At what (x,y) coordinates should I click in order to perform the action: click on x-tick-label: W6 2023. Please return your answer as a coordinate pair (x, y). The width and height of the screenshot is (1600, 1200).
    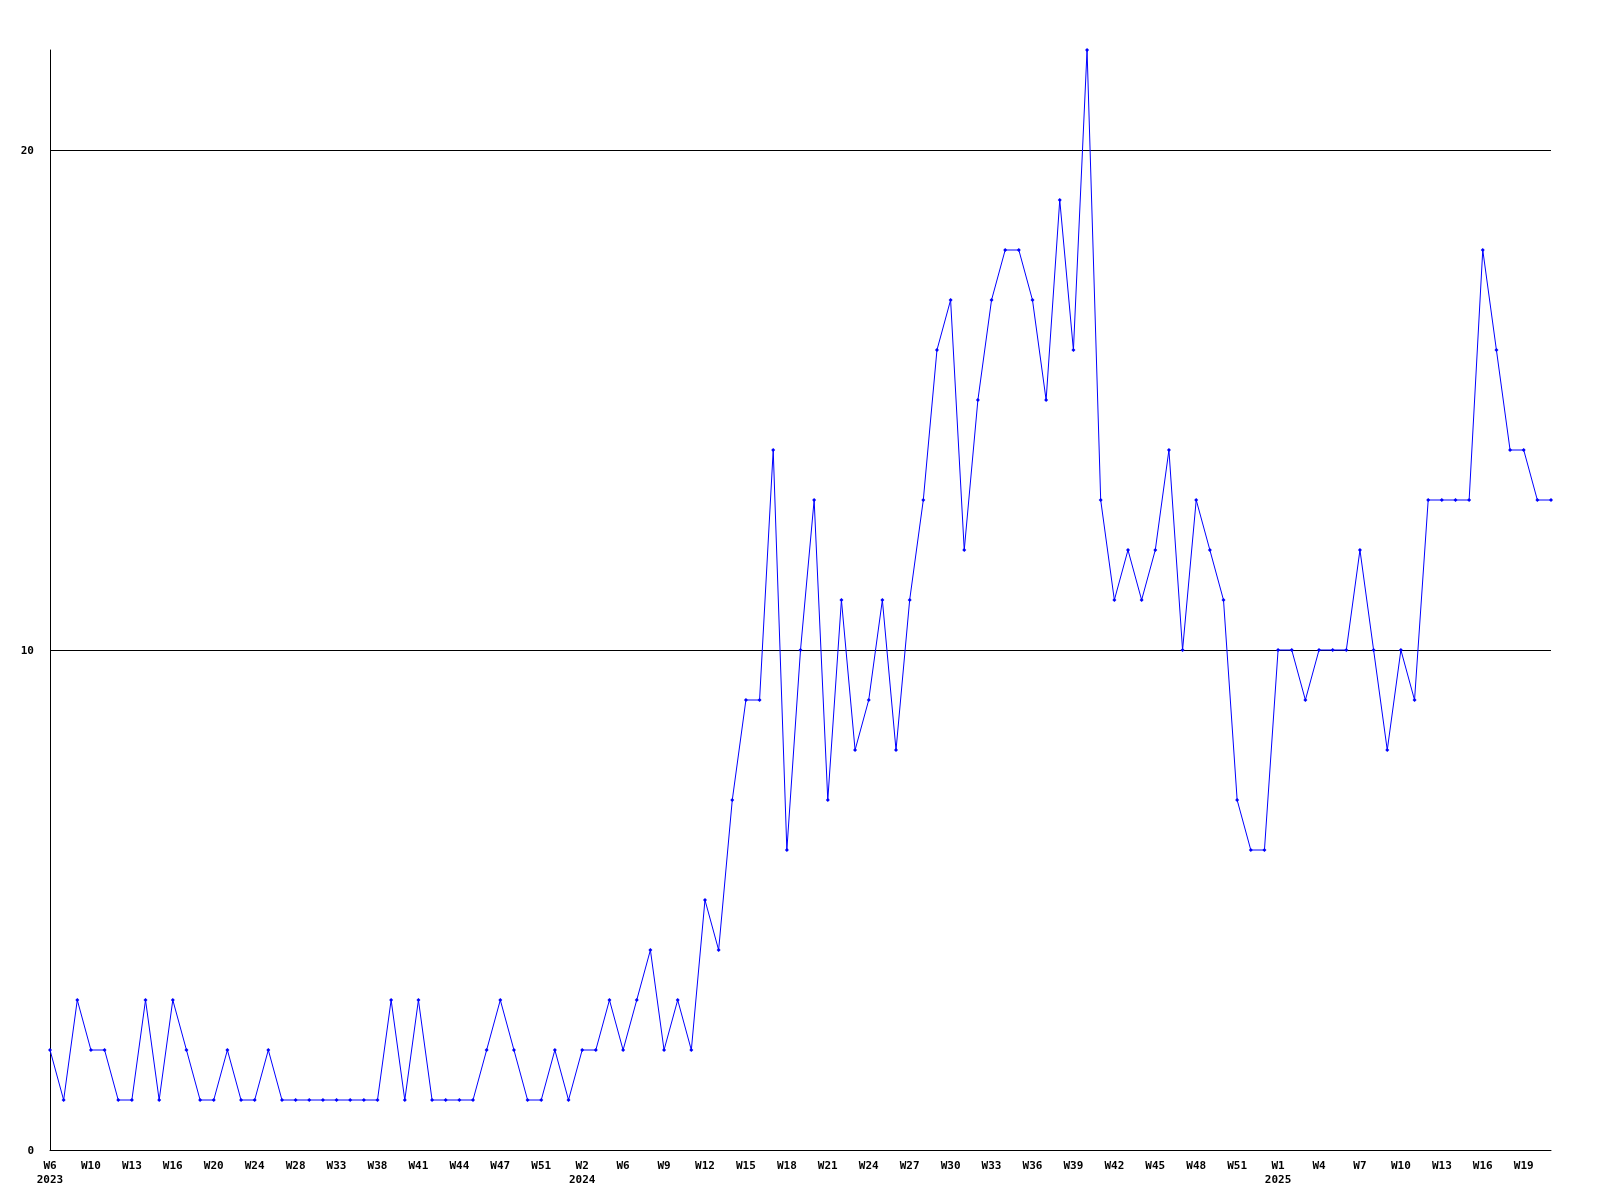
    Looking at the image, I should click on (50, 1172).